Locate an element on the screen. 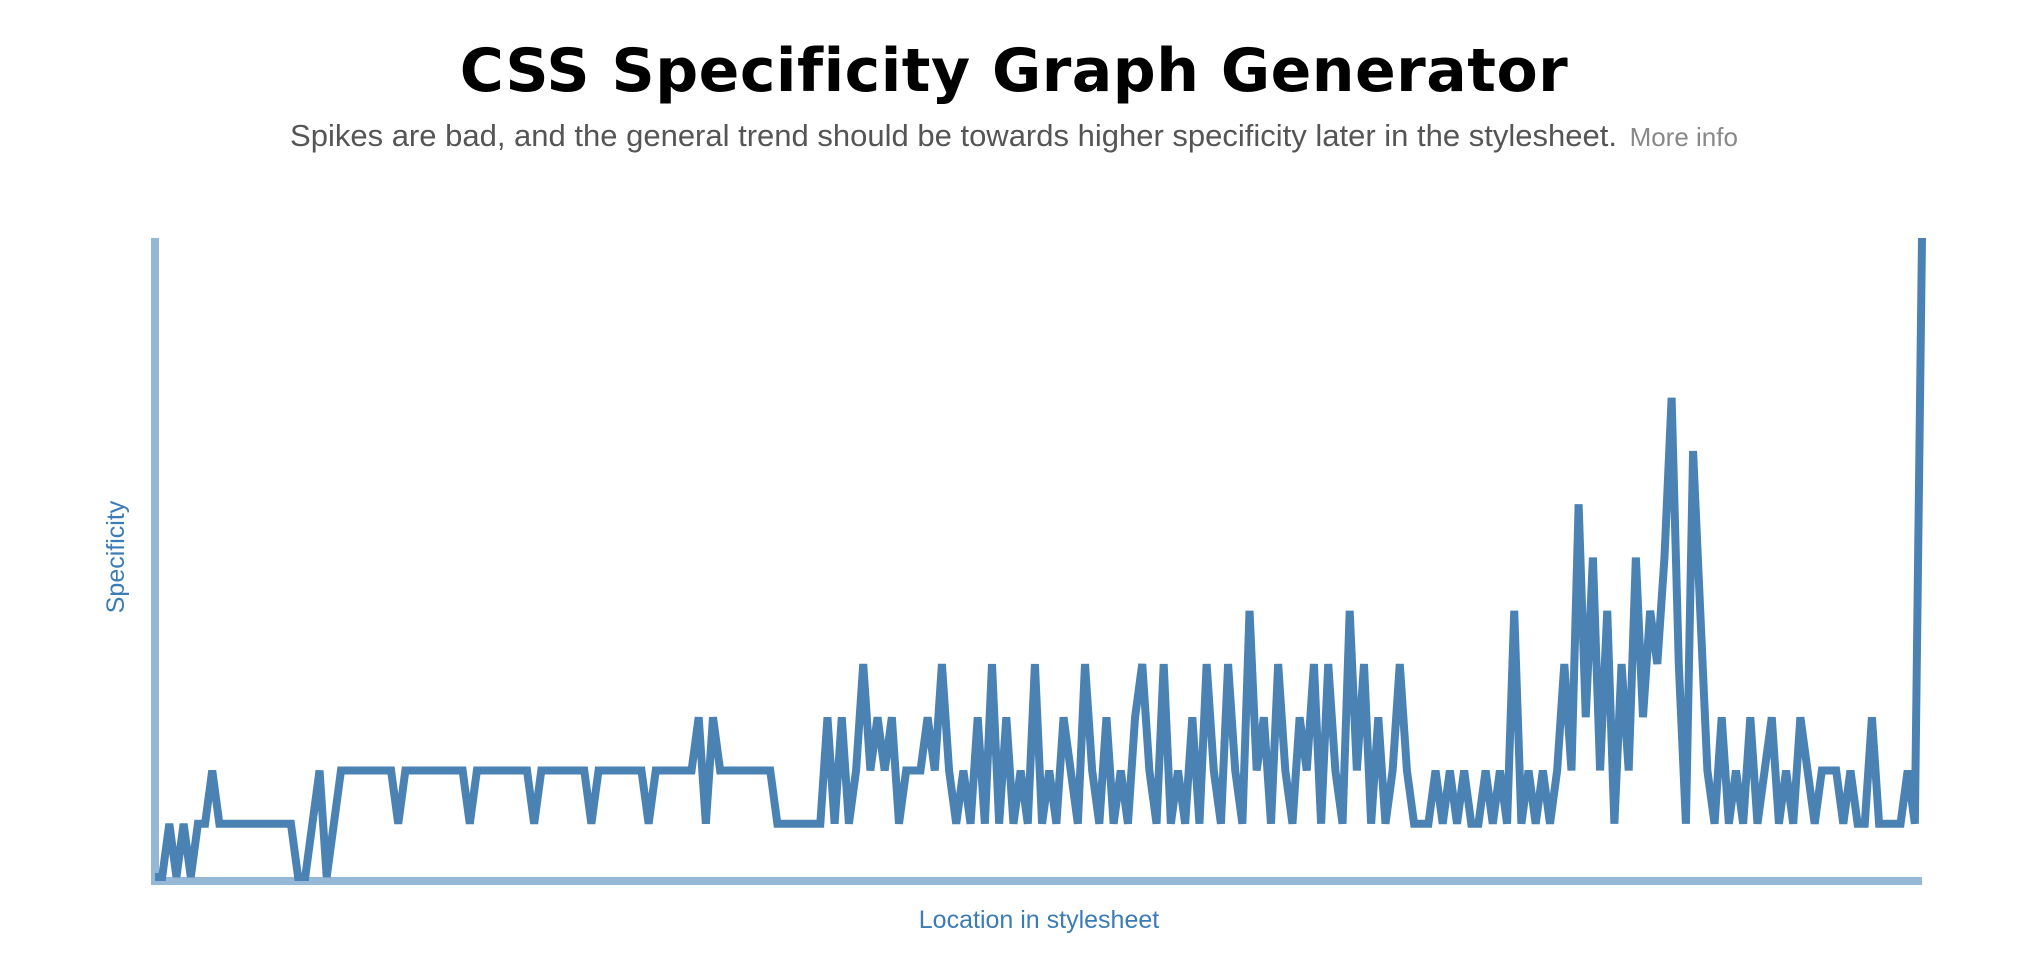  page-title: CSS Specificity Graph Generator is located at coordinates (1014, 71).